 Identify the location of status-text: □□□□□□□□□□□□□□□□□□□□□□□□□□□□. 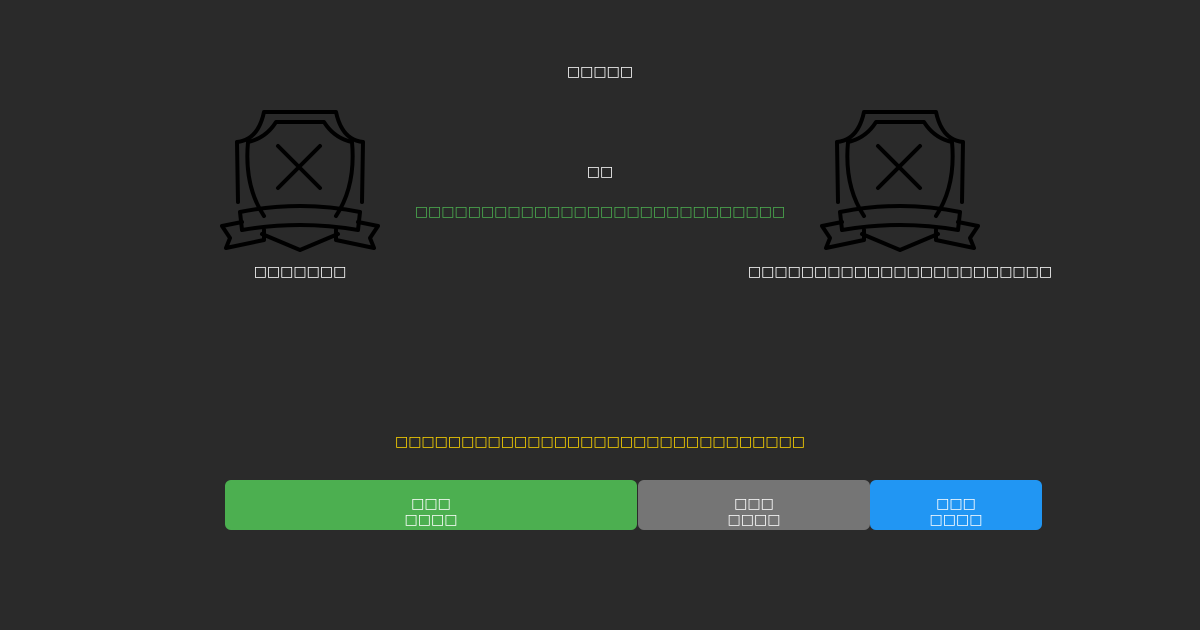
(600, 212).